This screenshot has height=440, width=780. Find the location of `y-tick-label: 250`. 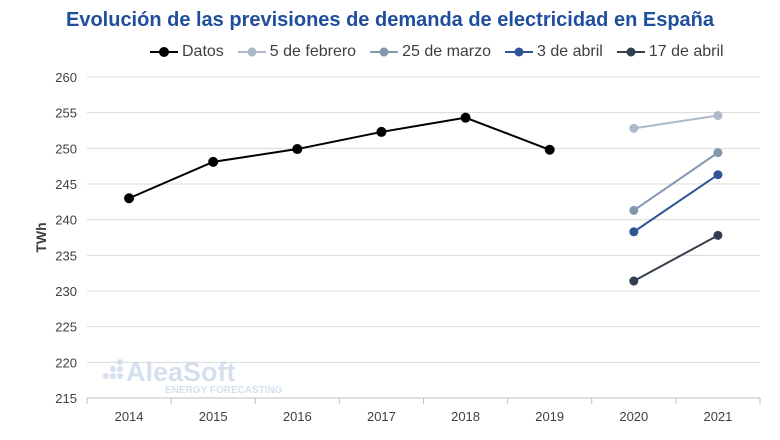

y-tick-label: 250 is located at coordinates (66, 148).